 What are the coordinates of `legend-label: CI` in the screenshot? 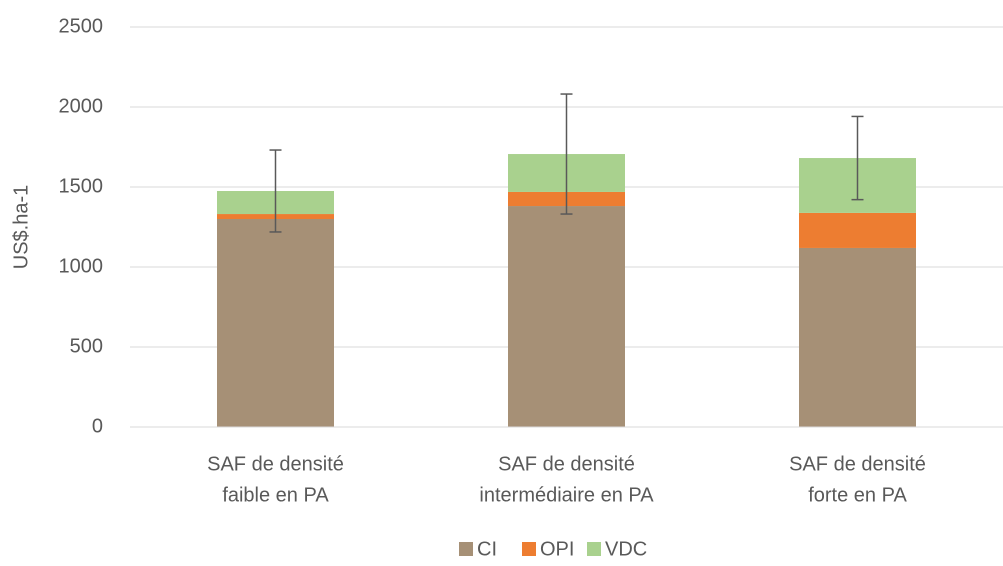 It's located at (487, 549).